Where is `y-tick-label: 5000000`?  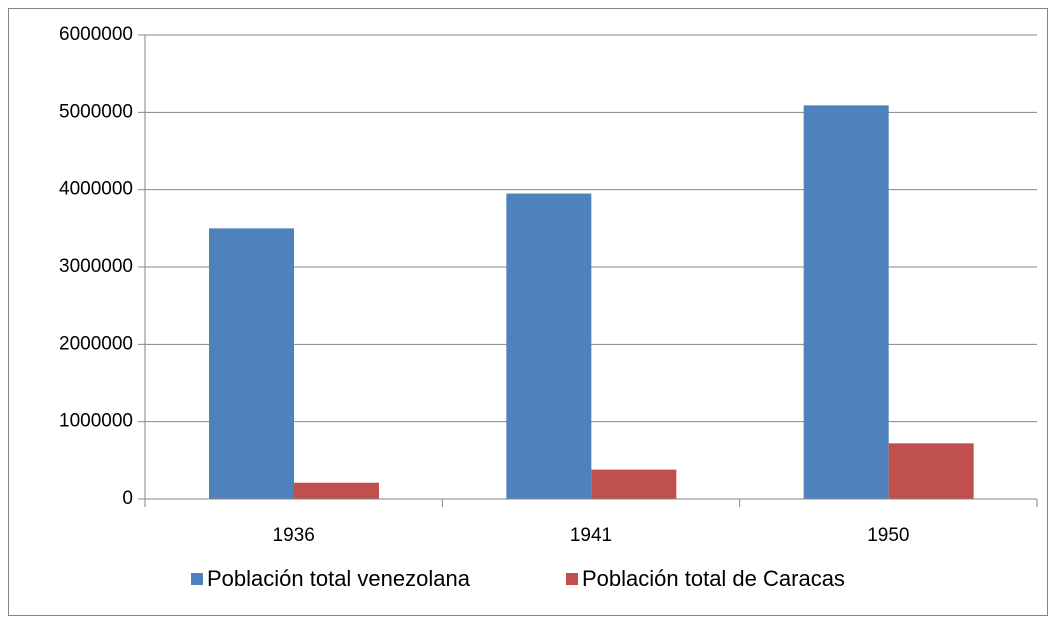
y-tick-label: 5000000 is located at coordinates (96, 111).